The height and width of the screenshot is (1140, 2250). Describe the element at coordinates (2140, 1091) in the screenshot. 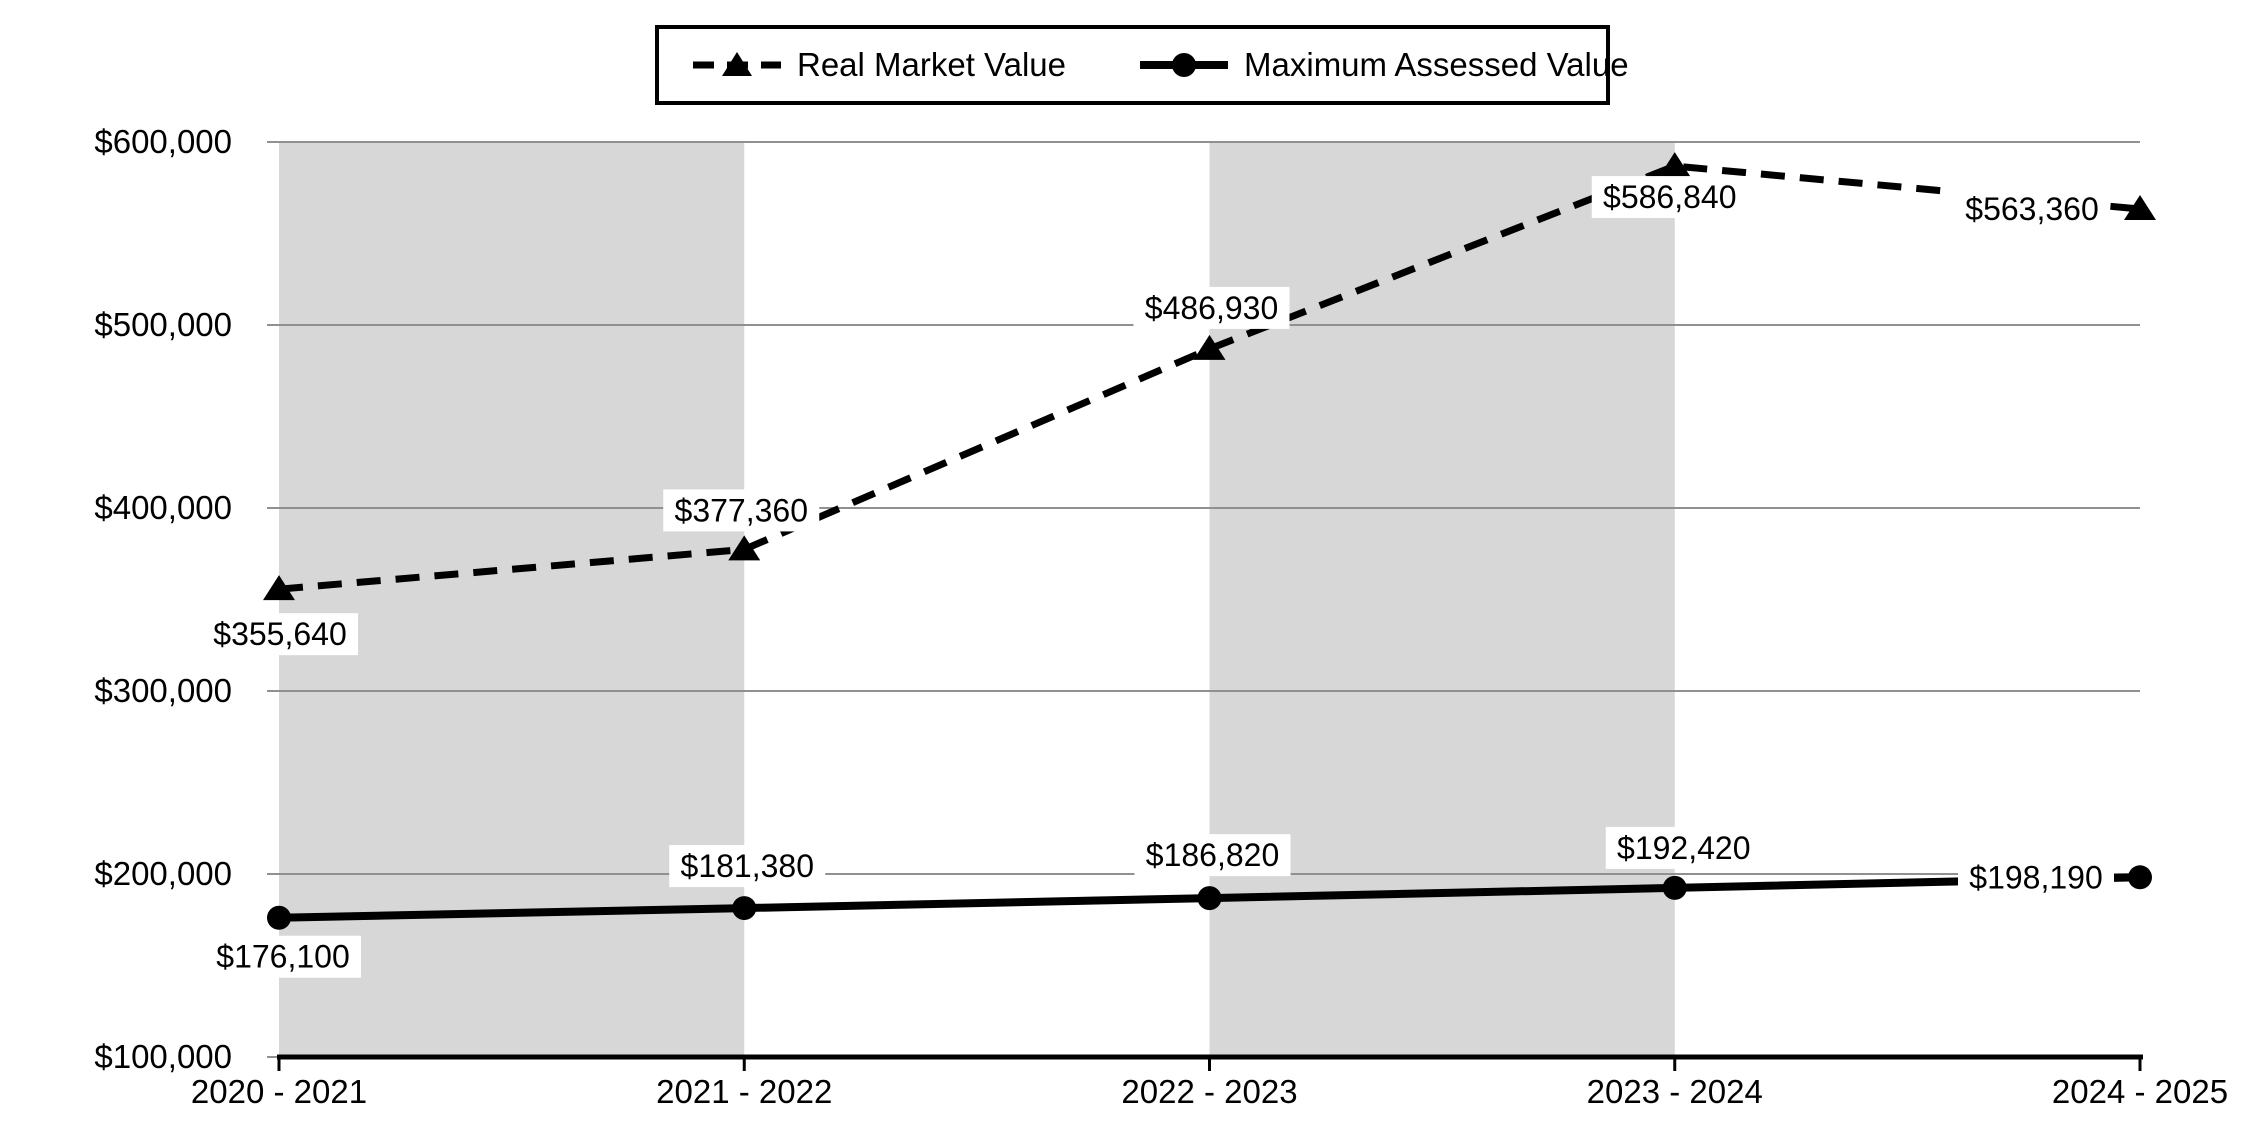

I see `x-axis-label: 2024 - 2025` at that location.